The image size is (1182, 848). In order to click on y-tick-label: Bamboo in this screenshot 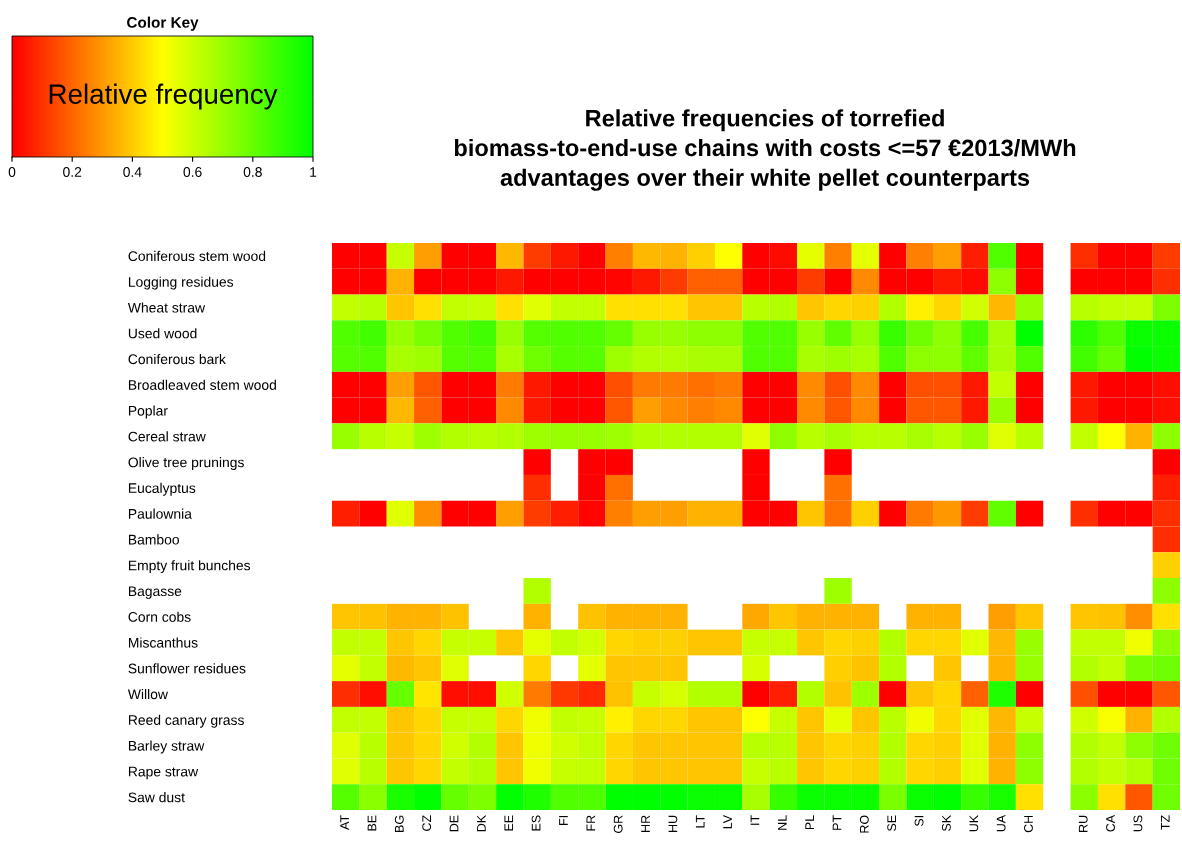, I will do `click(153, 539)`.